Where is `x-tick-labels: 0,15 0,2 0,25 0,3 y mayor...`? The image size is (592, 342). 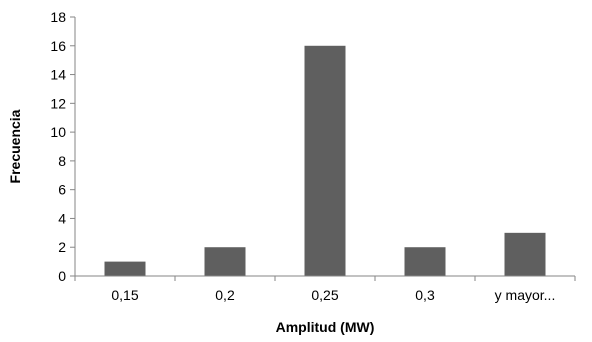 x-tick-labels: 0,15 0,2 0,25 0,3 y mayor... is located at coordinates (333, 295).